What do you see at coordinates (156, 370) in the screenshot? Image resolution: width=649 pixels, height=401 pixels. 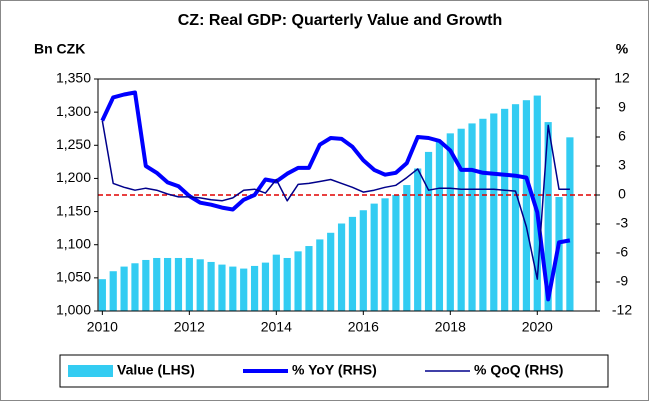 I see `legend-label: Value (LHS)` at bounding box center [156, 370].